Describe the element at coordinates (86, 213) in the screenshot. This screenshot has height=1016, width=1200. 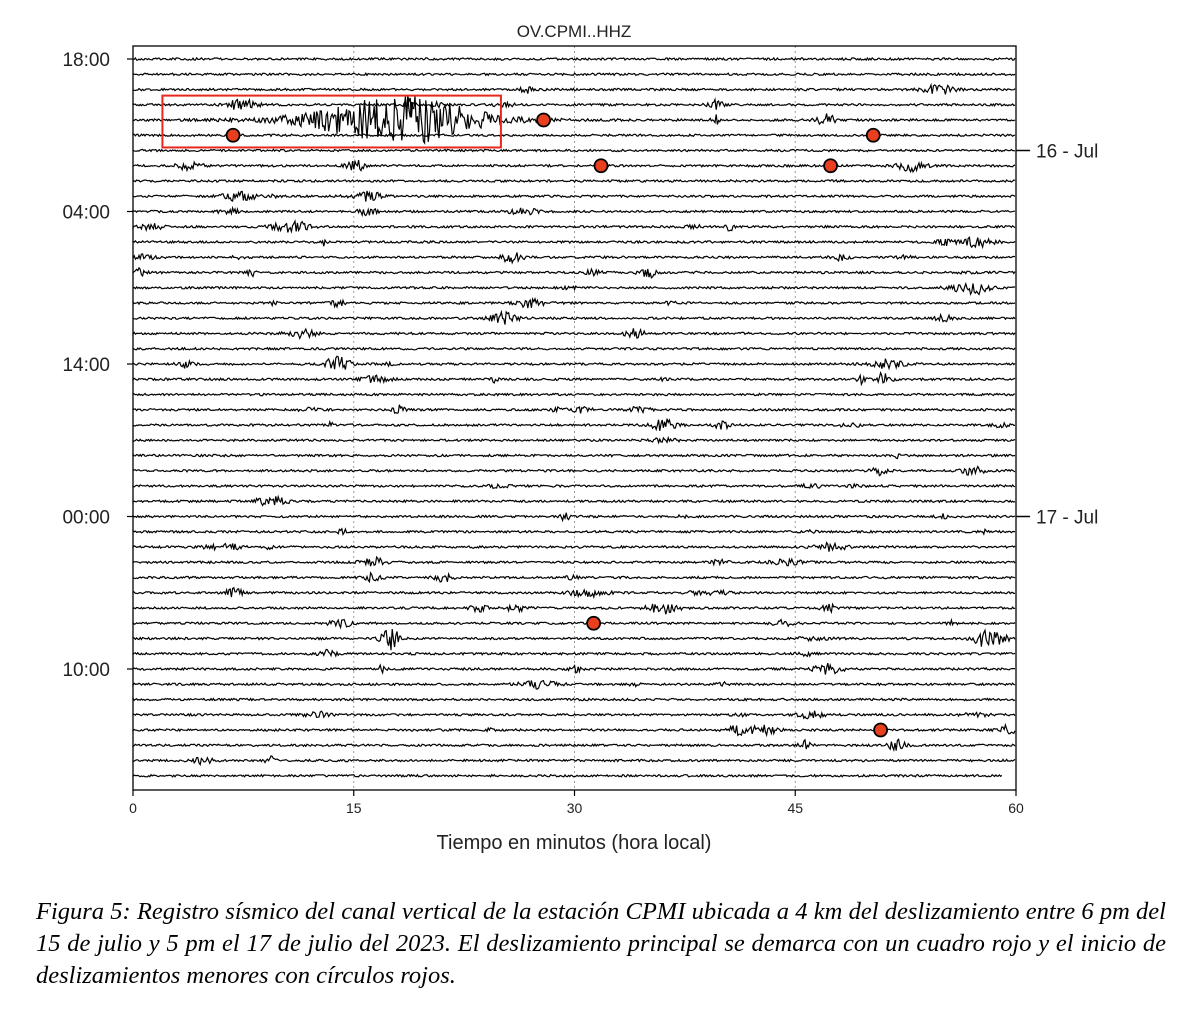
I see `y-tick-label-1: 04:00` at that location.